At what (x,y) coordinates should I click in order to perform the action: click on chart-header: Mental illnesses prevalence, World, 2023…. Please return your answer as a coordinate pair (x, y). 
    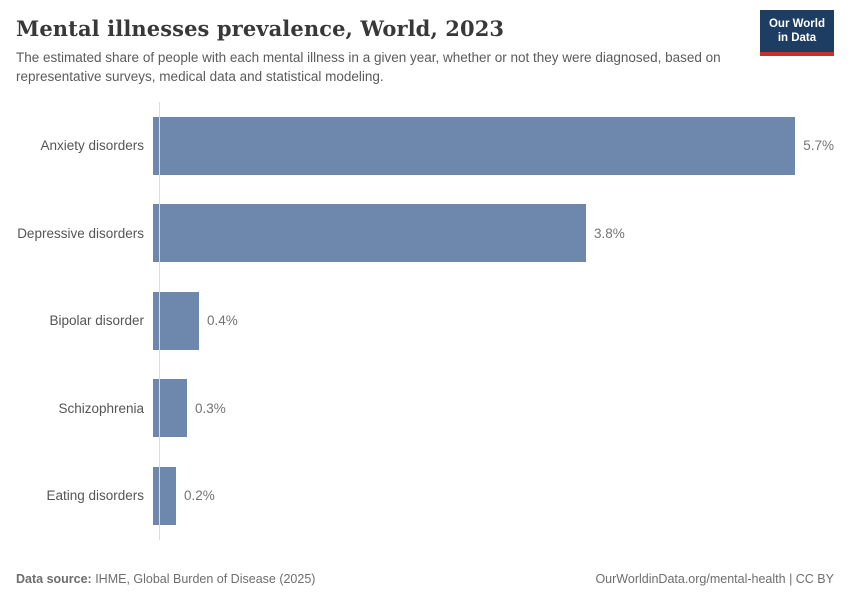
    Looking at the image, I should click on (425, 43).